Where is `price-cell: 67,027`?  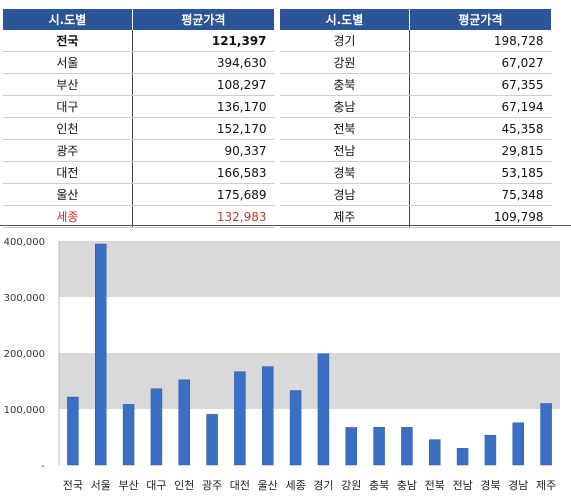 price-cell: 67,027 is located at coordinates (480, 62).